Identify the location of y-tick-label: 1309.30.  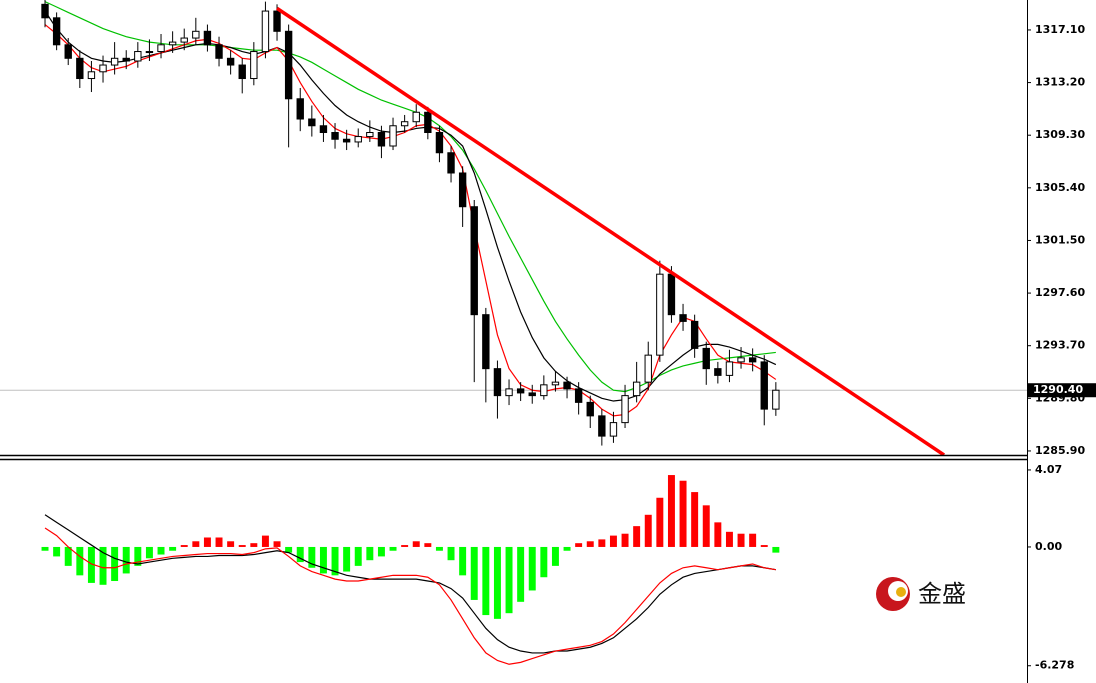
(1060, 134).